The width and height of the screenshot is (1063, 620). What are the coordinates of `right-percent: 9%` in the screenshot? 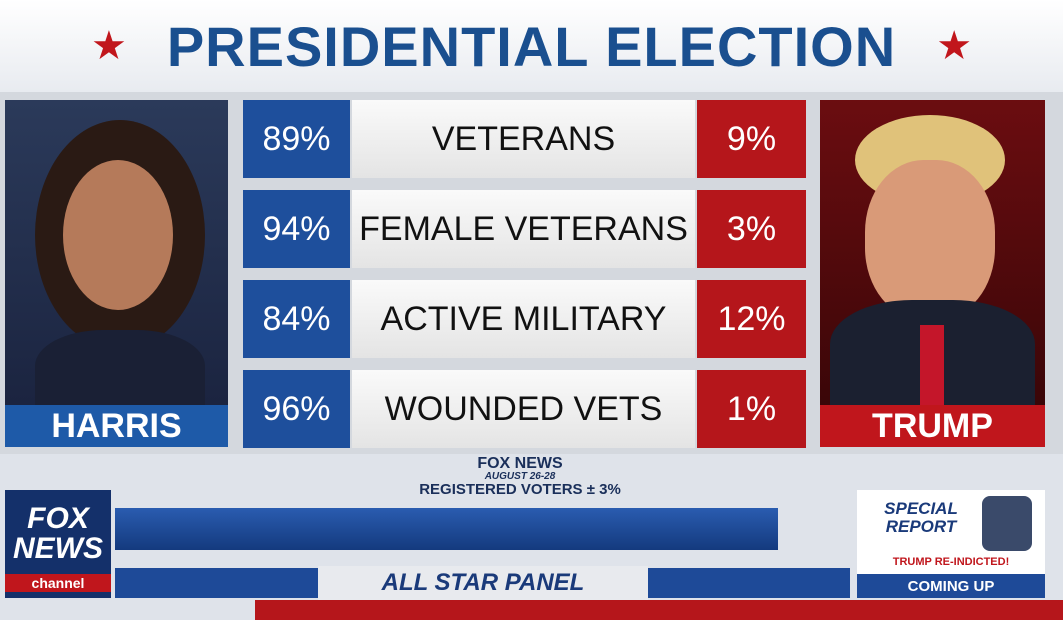 It's located at (751, 139).